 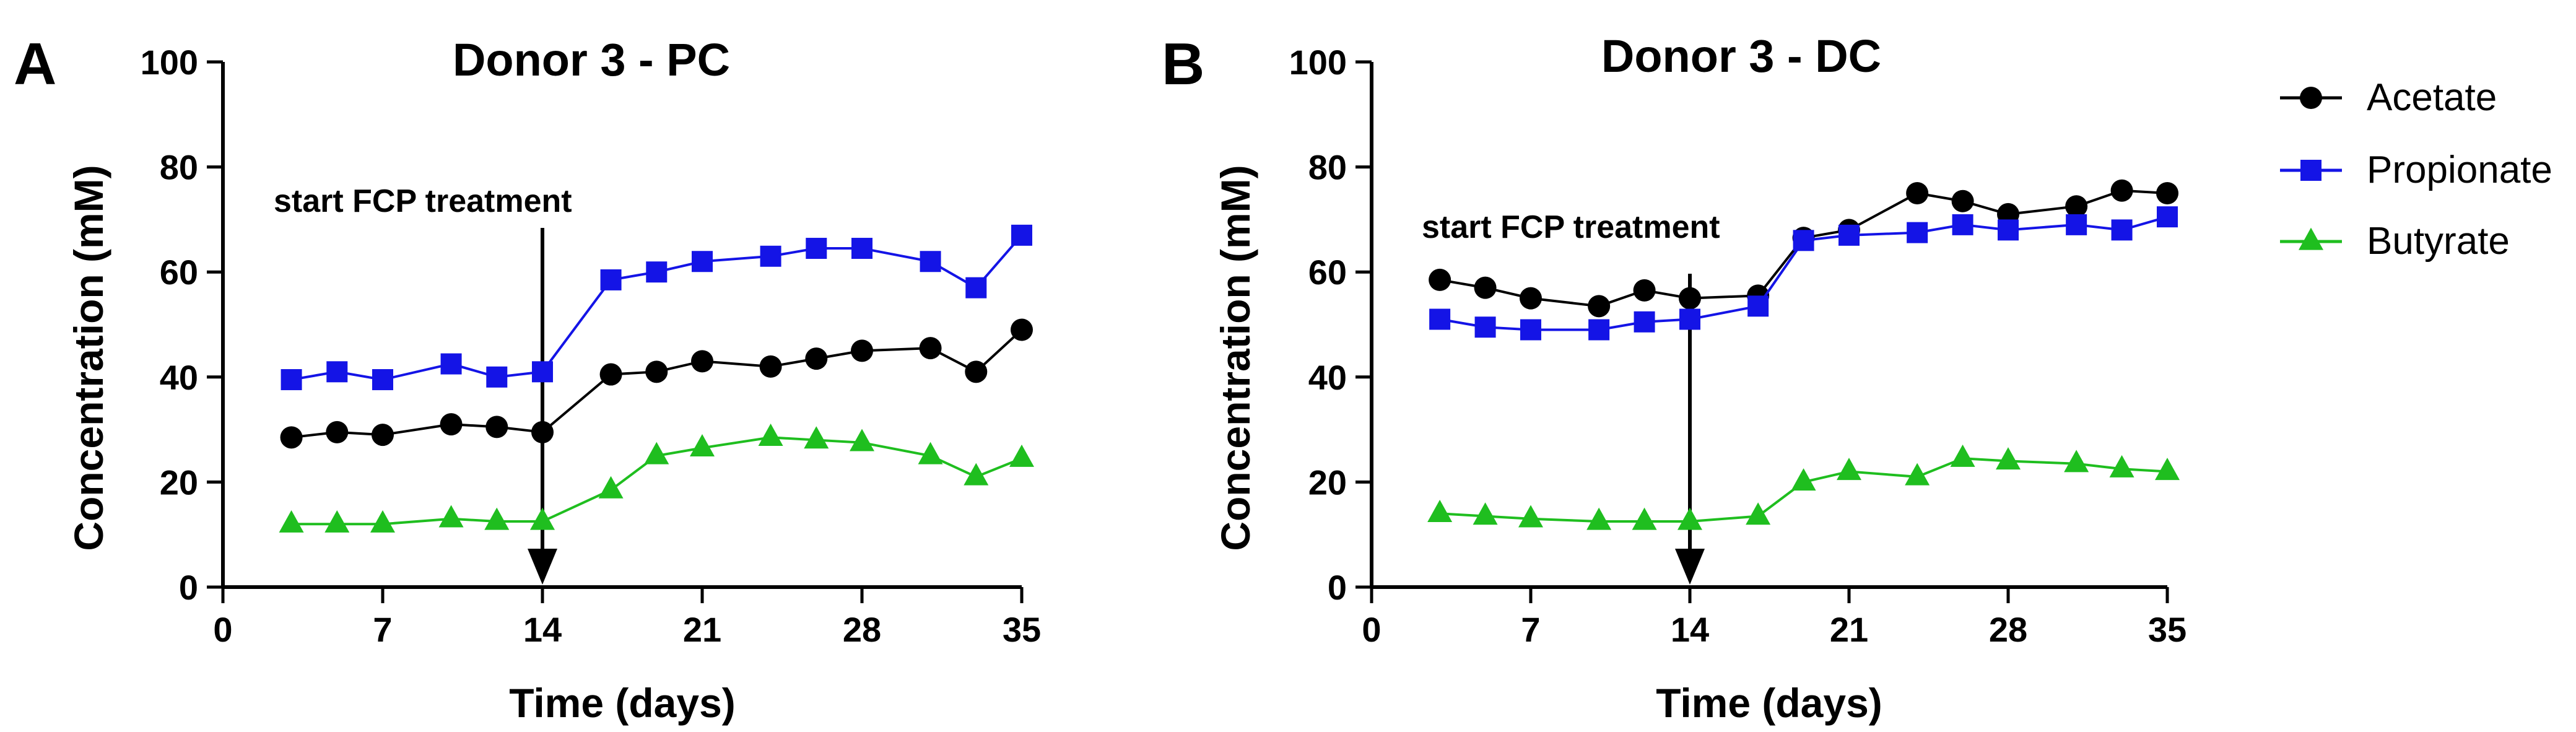 I want to click on panel-a-x-tick-label-28: 28, so click(x=862, y=629).